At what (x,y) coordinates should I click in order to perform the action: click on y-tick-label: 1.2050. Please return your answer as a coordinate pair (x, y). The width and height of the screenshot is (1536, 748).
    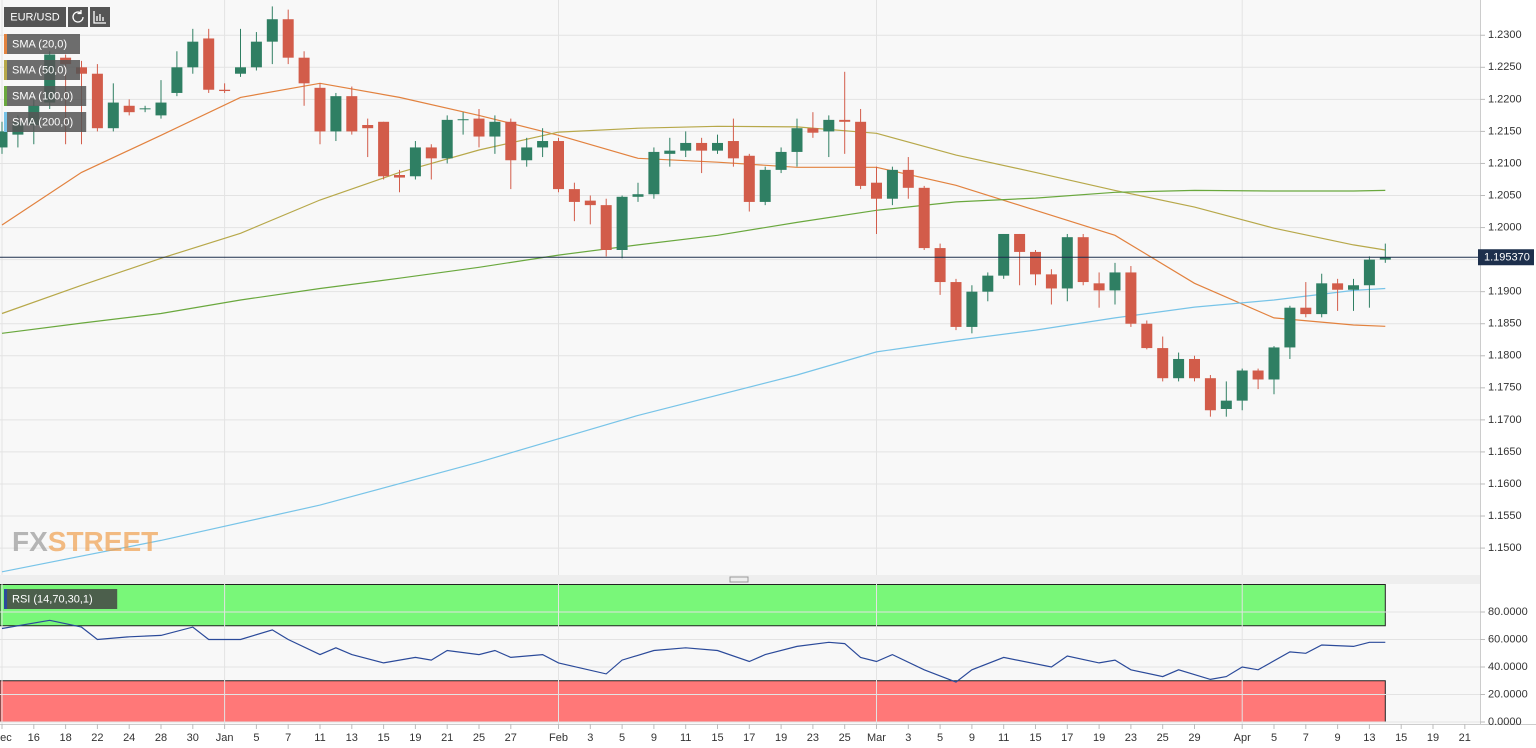
    Looking at the image, I should click on (1505, 195).